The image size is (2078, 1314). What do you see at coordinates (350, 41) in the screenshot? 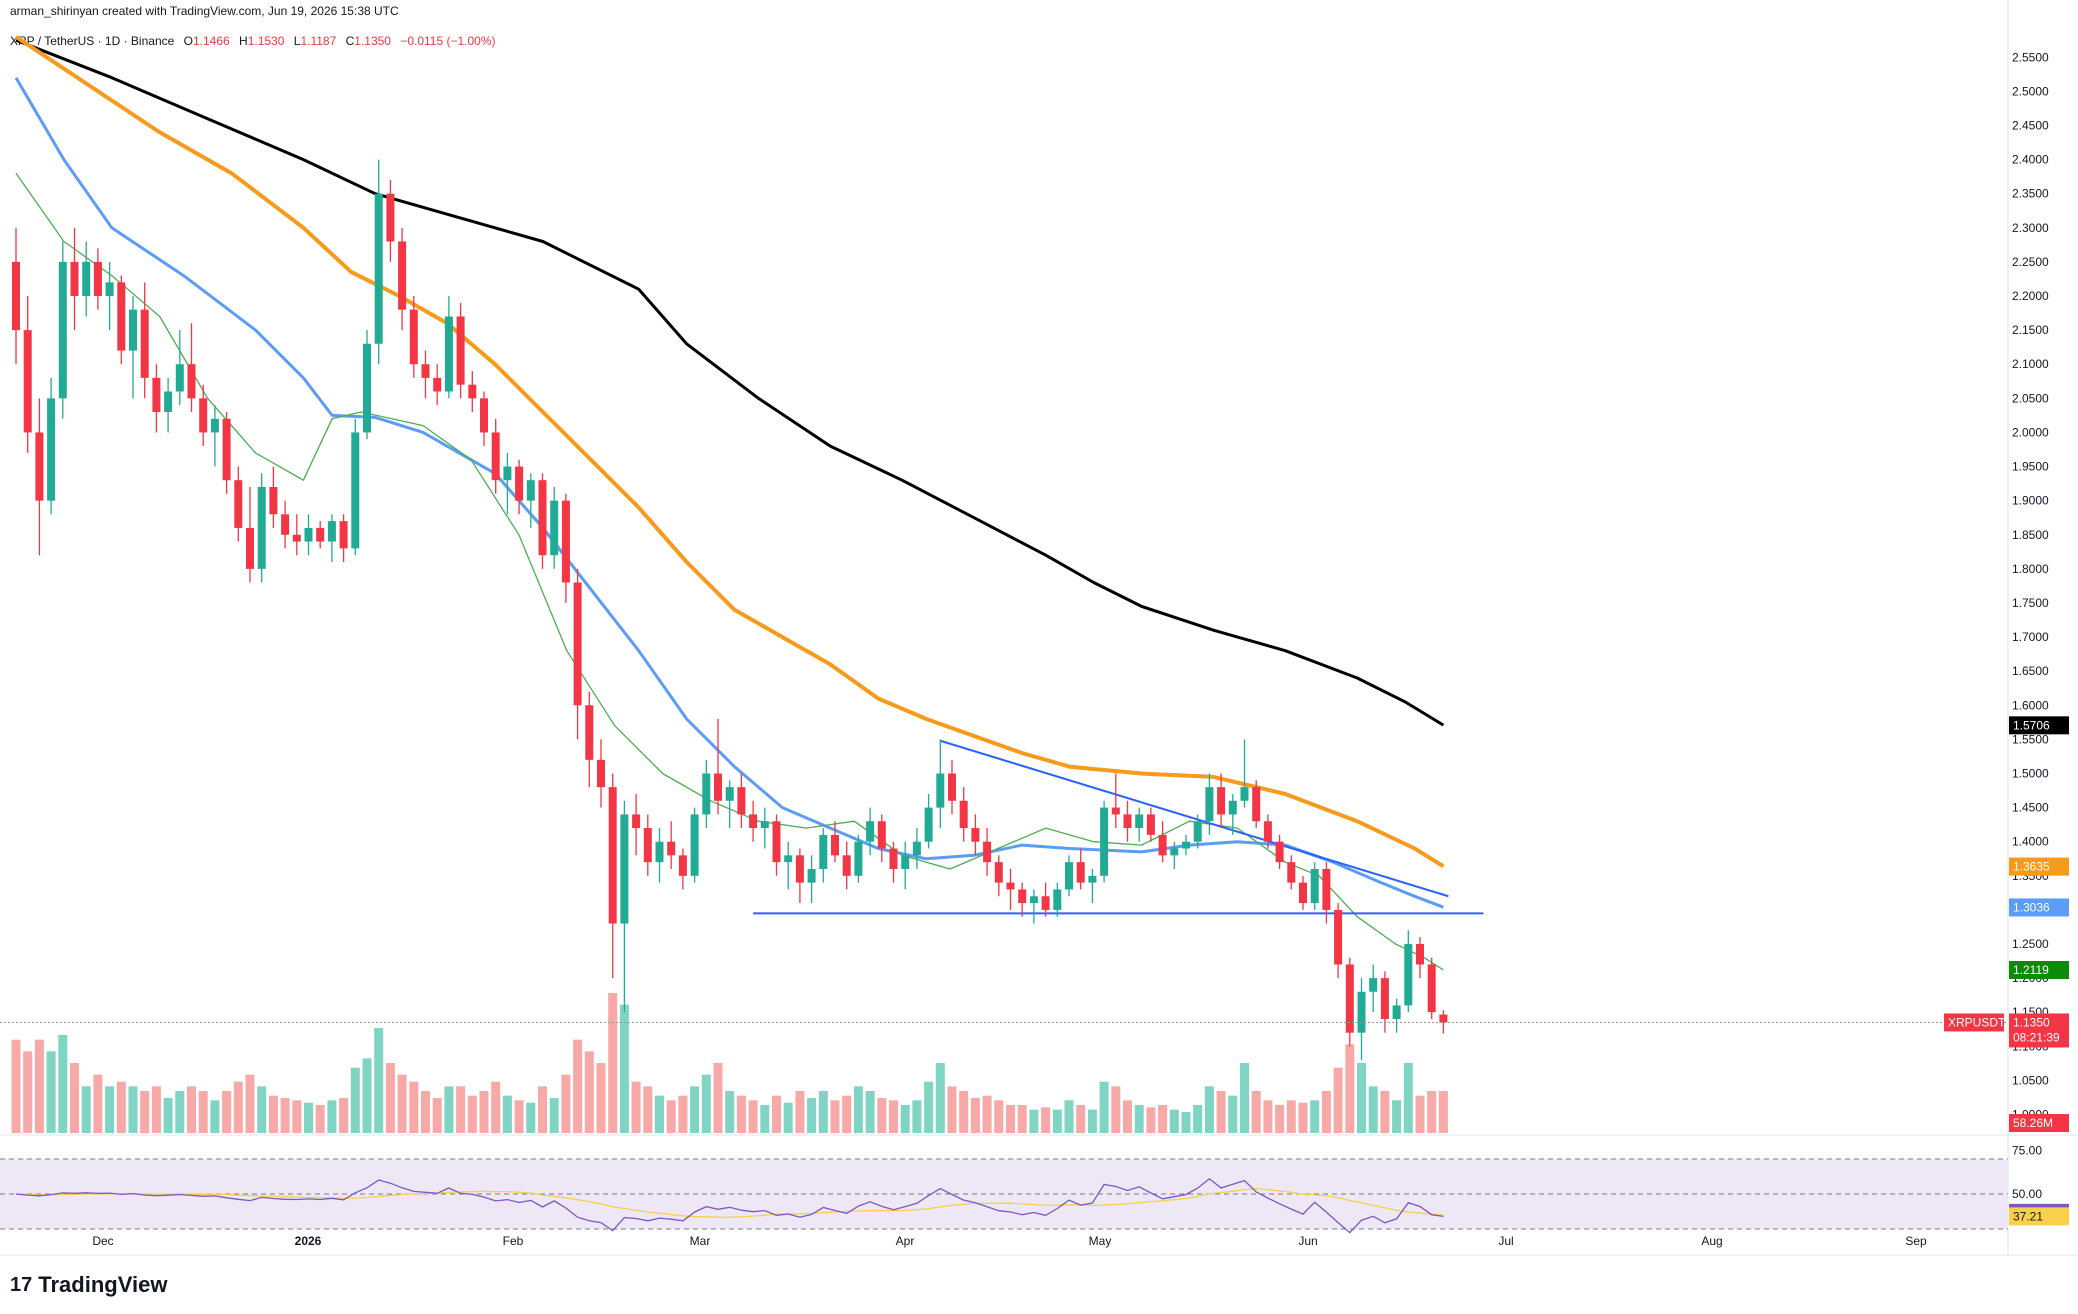
I see `close-label: C` at bounding box center [350, 41].